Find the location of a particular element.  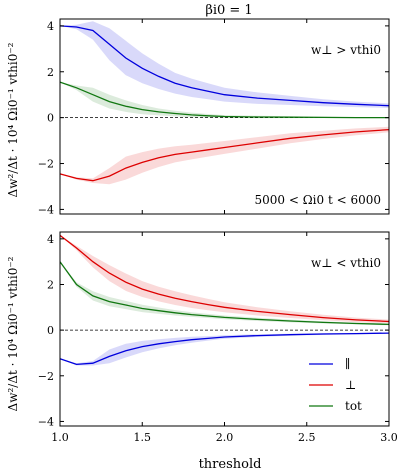

top-line-perp is located at coordinates (224, 155).